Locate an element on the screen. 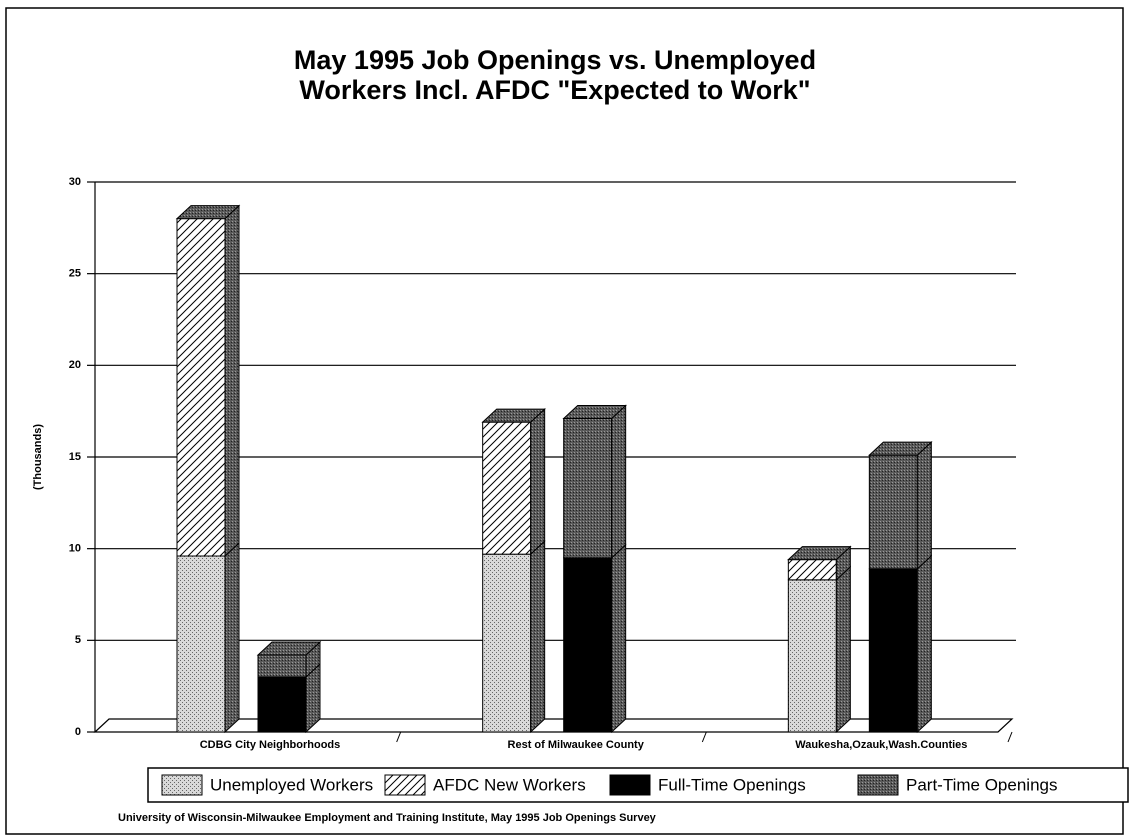 The image size is (1130, 836). chart-title: May 1995 Job Openings vs. Unemployed is located at coordinates (555, 60).